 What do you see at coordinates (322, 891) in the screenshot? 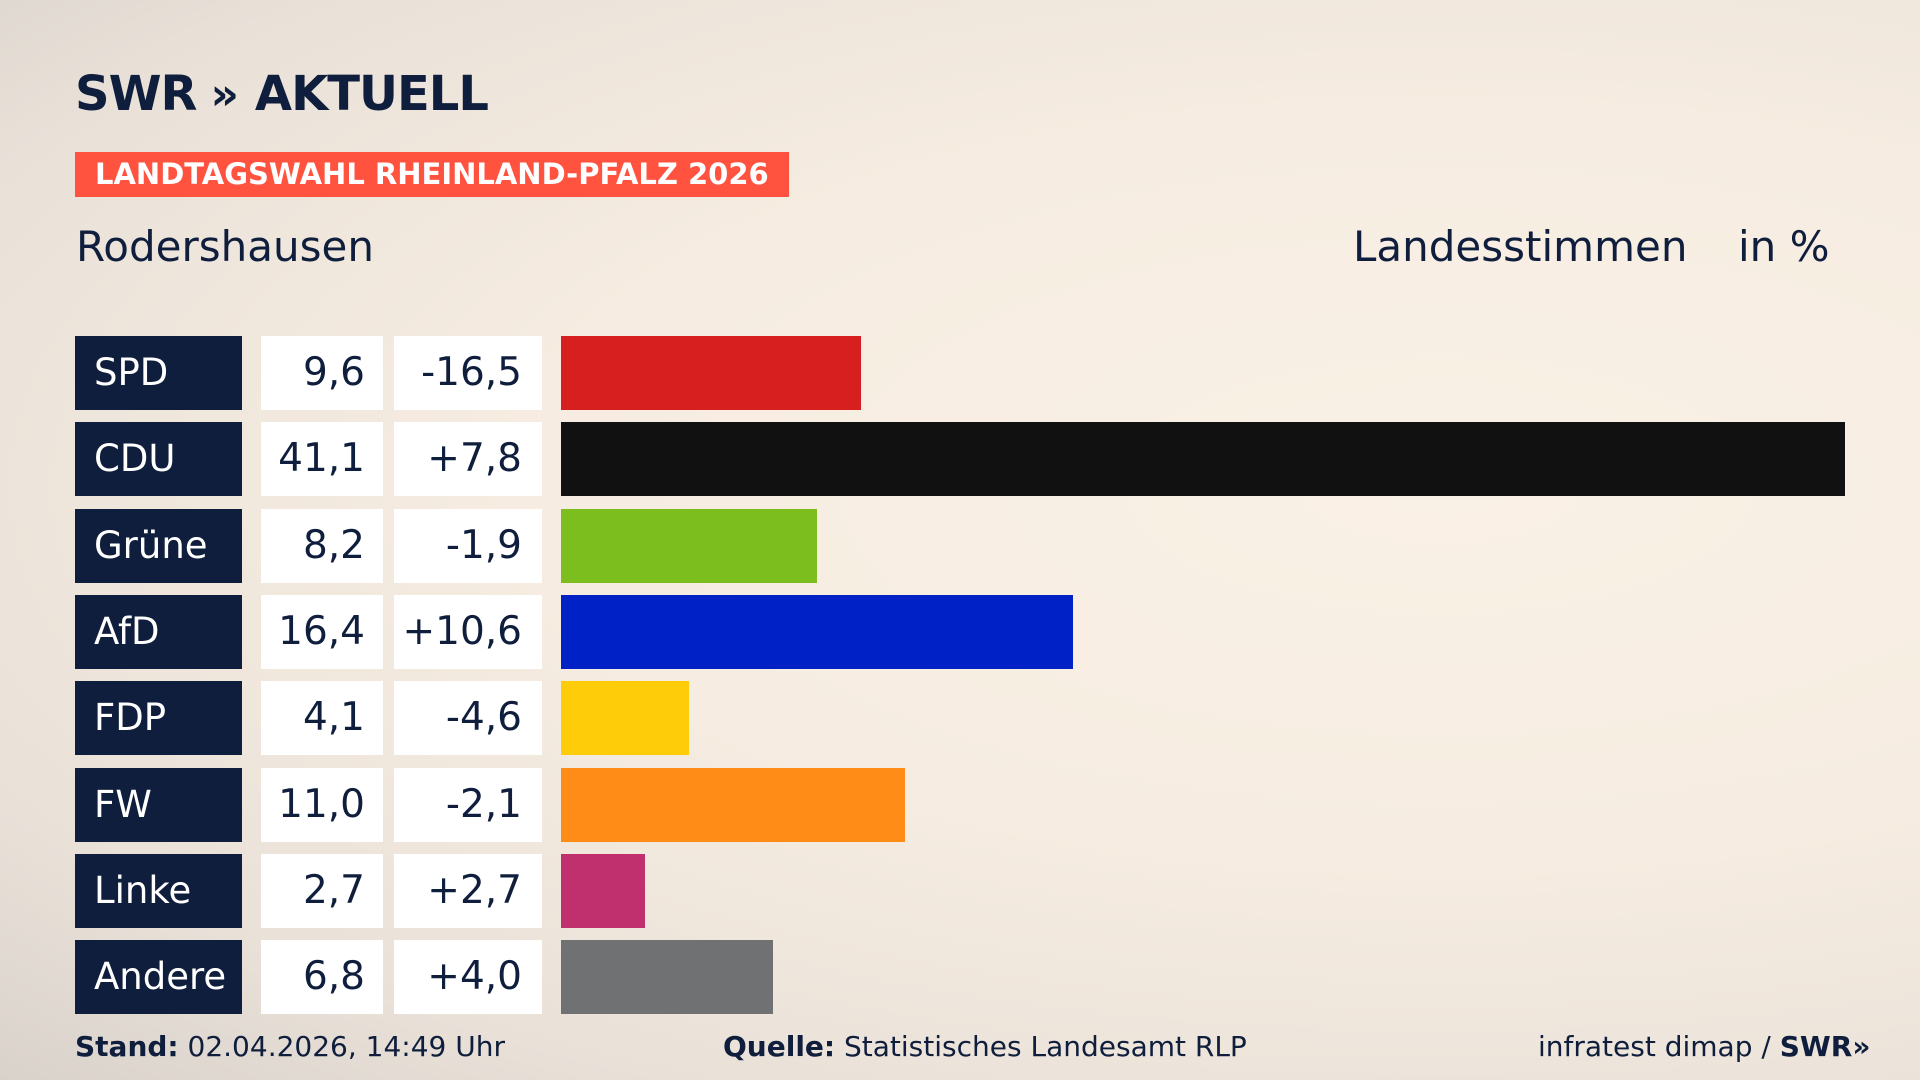
I see `vote-share-value: 2,7` at bounding box center [322, 891].